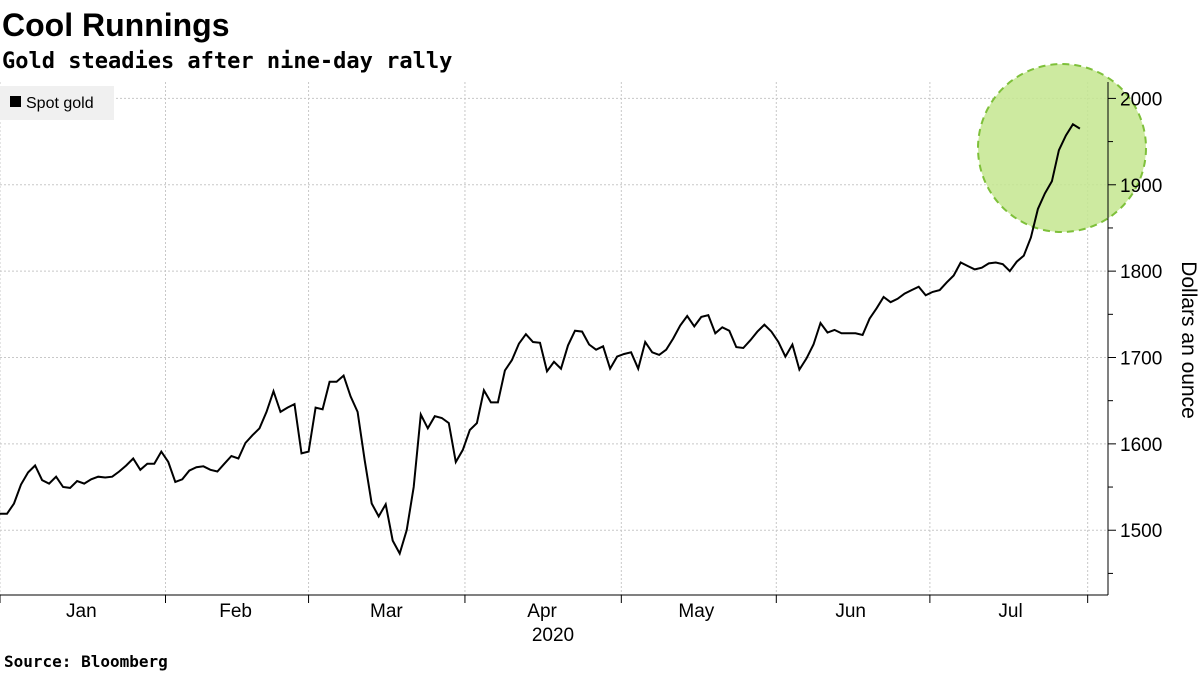  Describe the element at coordinates (86, 661) in the screenshot. I see `source: Source: Bloomberg` at that location.